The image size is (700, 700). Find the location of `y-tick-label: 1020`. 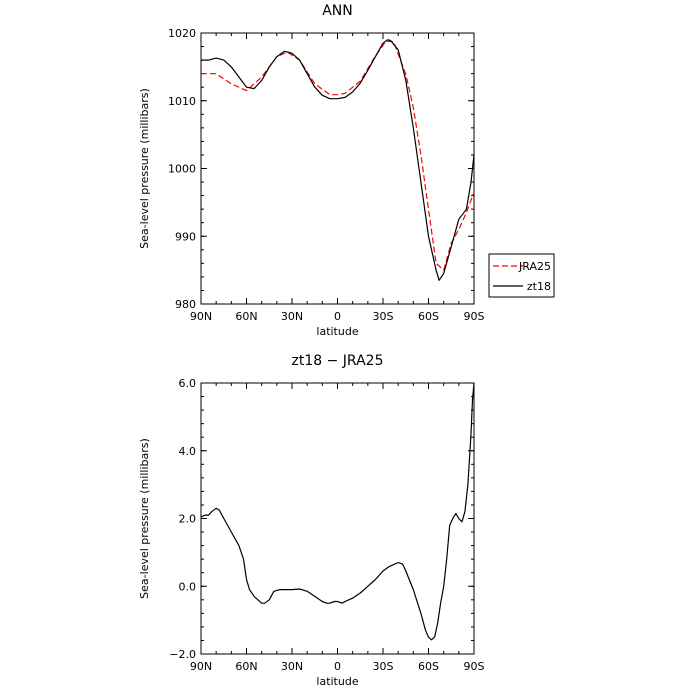

y-tick-label: 1020 is located at coordinates (182, 33).